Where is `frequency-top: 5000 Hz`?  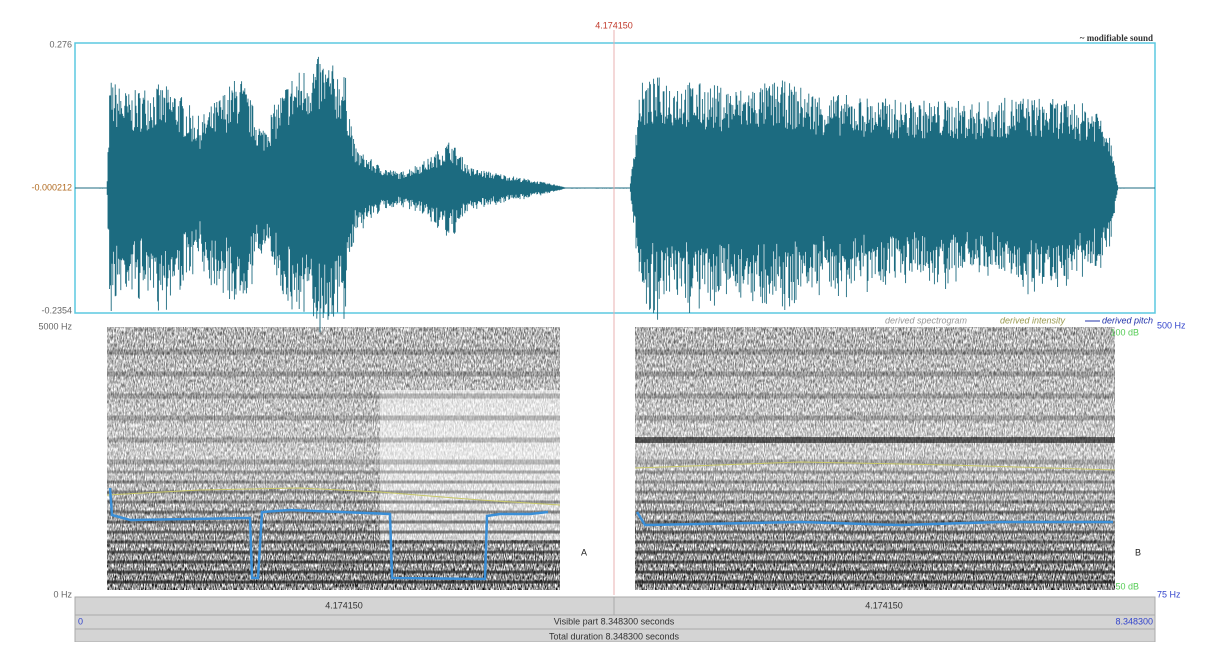 frequency-top: 5000 Hz is located at coordinates (55, 326).